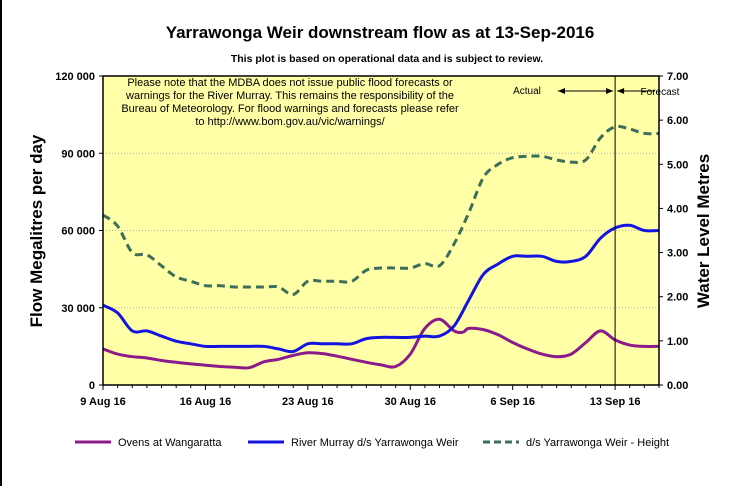 Image resolution: width=747 pixels, height=486 pixels. What do you see at coordinates (512, 402) in the screenshot?
I see `x-tick-label-4: 6 Sep 16` at bounding box center [512, 402].